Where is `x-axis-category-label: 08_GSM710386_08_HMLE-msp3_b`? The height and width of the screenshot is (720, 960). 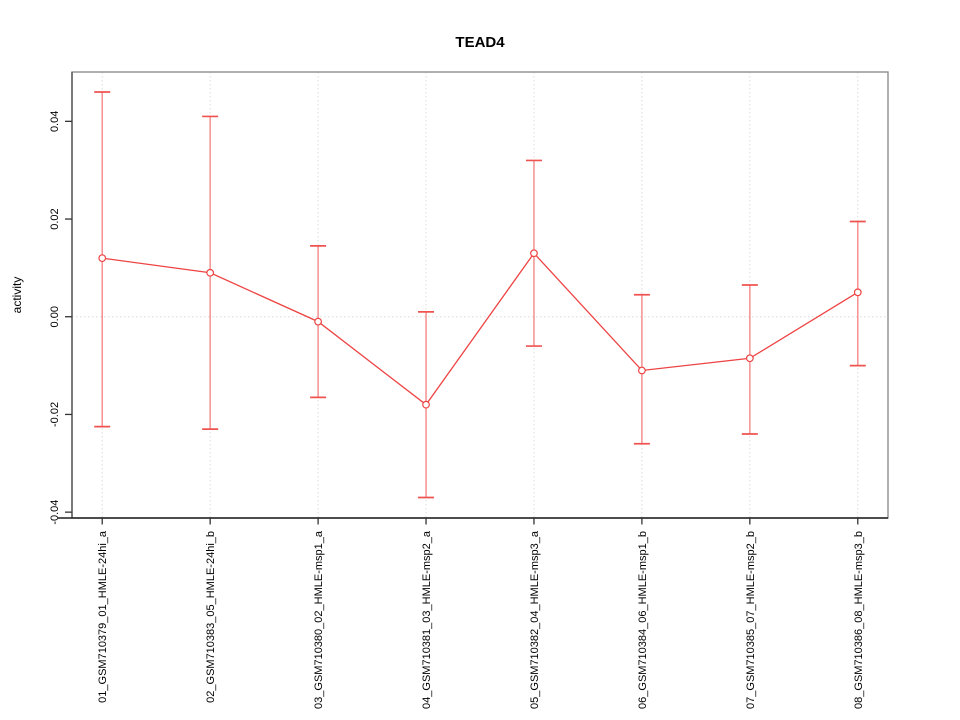
x-axis-category-label: 08_GSM710386_08_HMLE-msp3_b is located at coordinates (859, 620).